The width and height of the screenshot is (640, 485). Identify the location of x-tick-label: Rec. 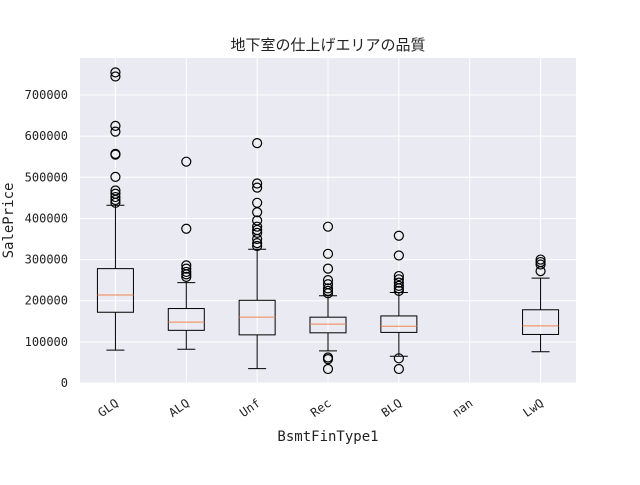
(321, 408).